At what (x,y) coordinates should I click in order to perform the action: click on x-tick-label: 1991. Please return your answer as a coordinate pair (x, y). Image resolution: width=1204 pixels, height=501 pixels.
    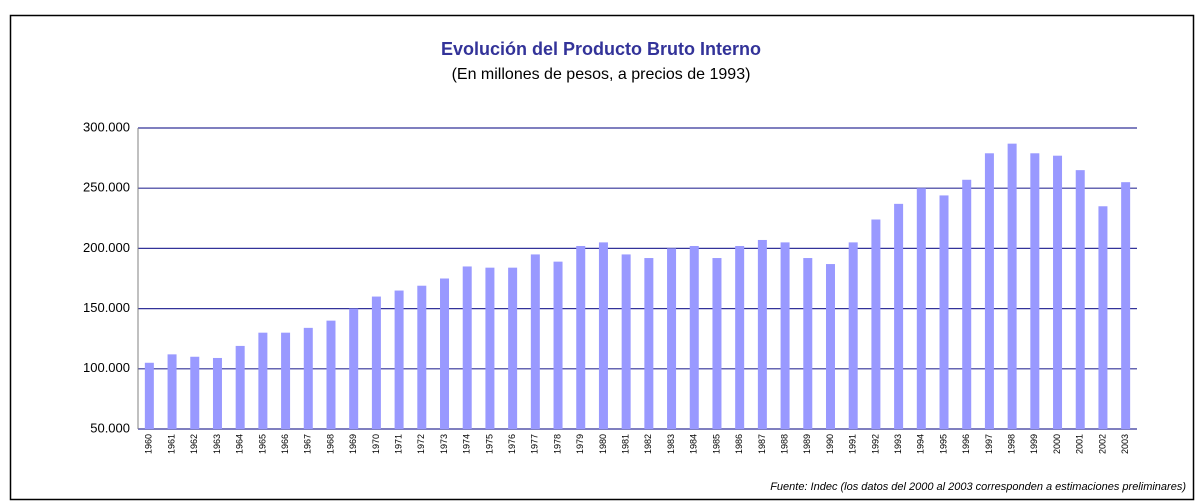
    Looking at the image, I should click on (853, 444).